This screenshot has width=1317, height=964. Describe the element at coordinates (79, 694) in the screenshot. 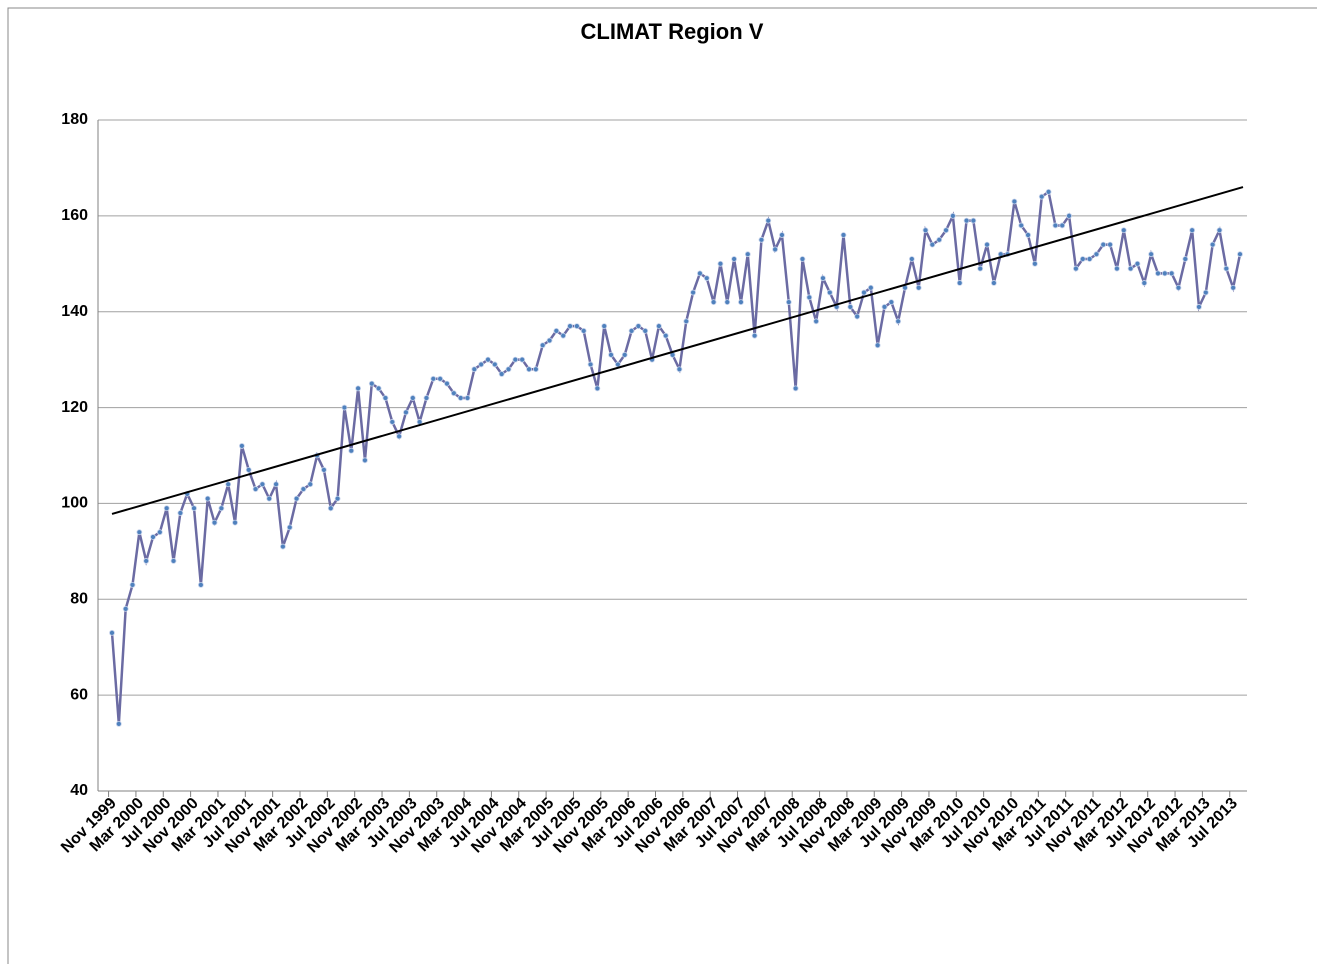

I see `y-tick-label: 60` at that location.